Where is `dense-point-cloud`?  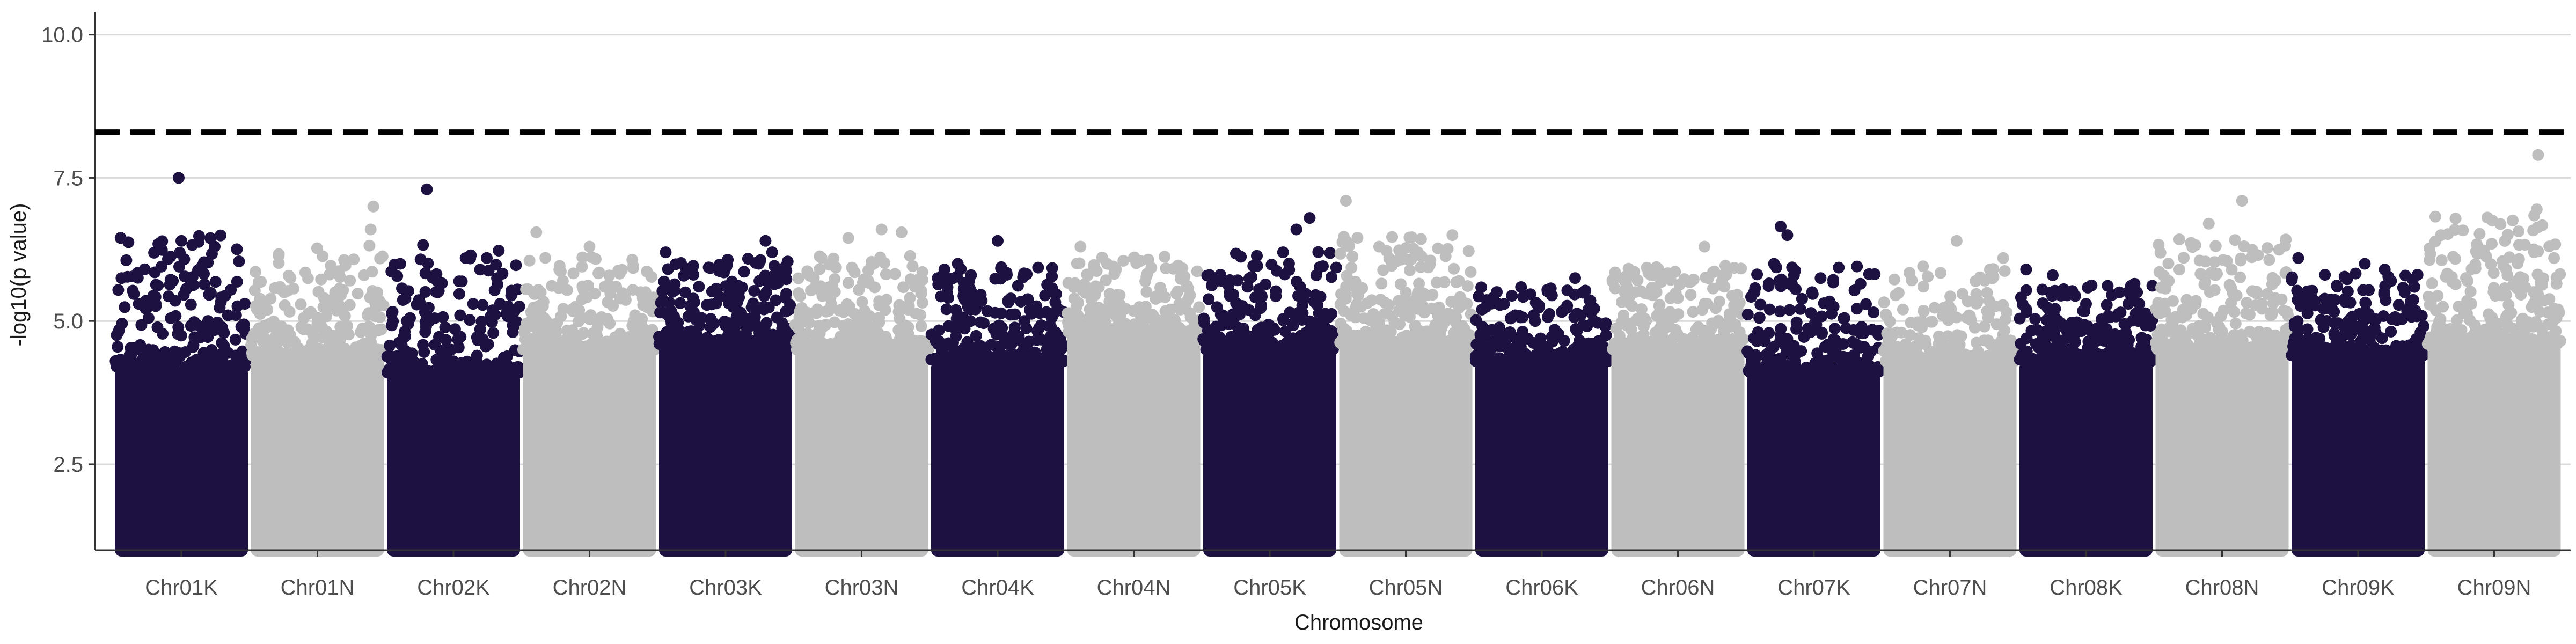 dense-point-cloud is located at coordinates (997, 459).